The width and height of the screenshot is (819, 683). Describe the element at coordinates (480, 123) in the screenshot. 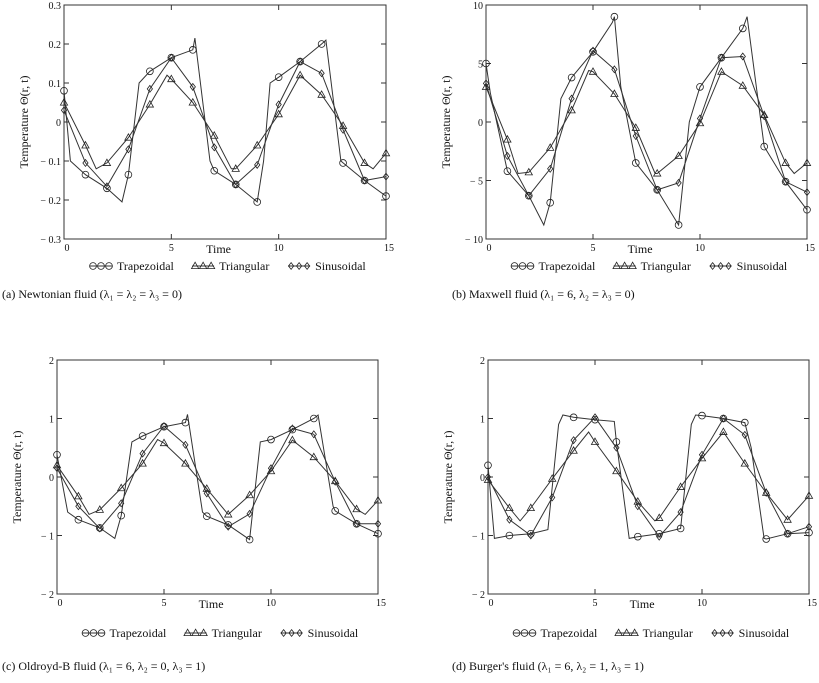

I see `y-tick-label: 0` at that location.